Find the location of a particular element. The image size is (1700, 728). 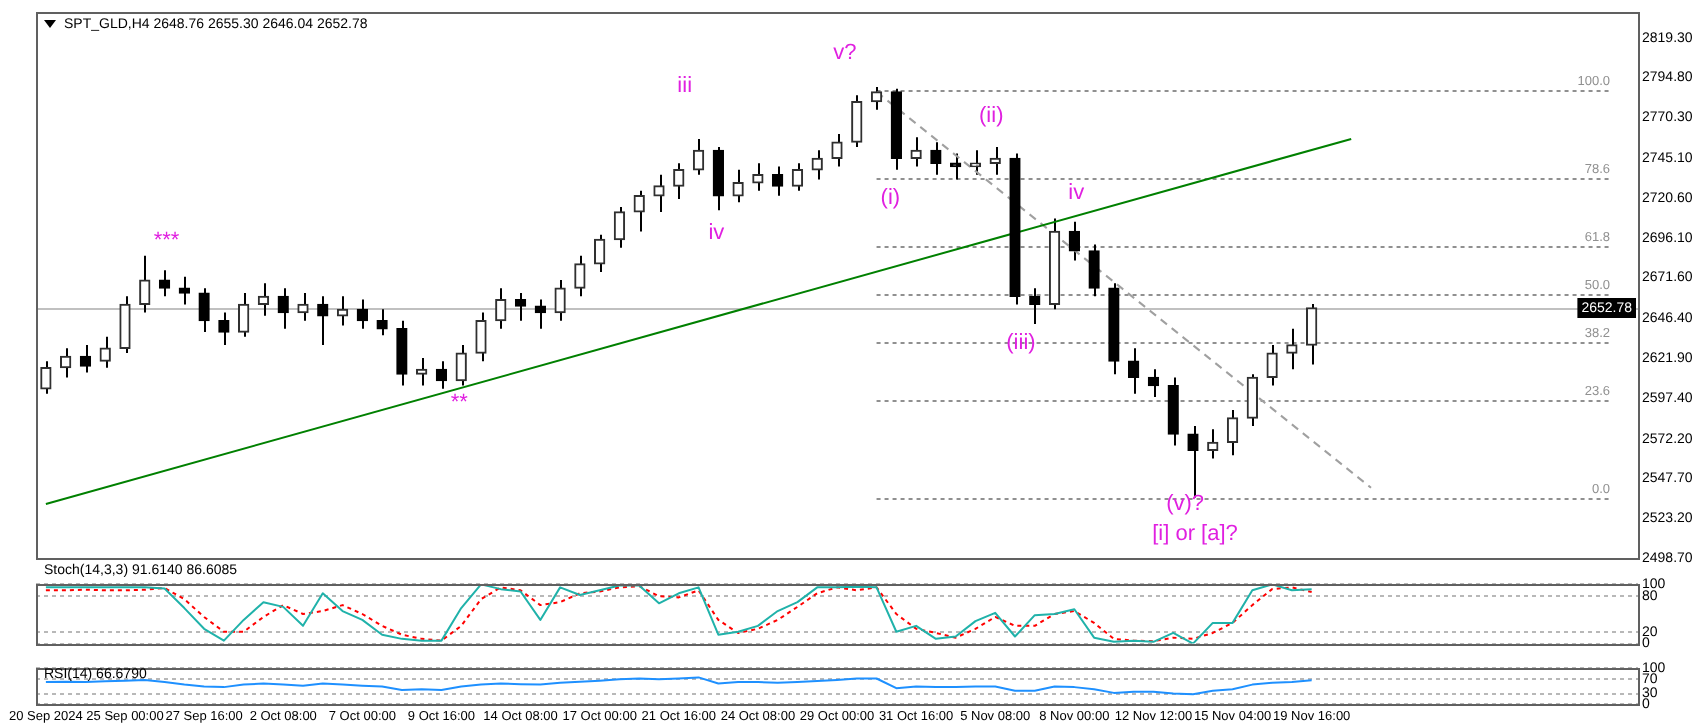

annotation: (v)? is located at coordinates (1185, 503).